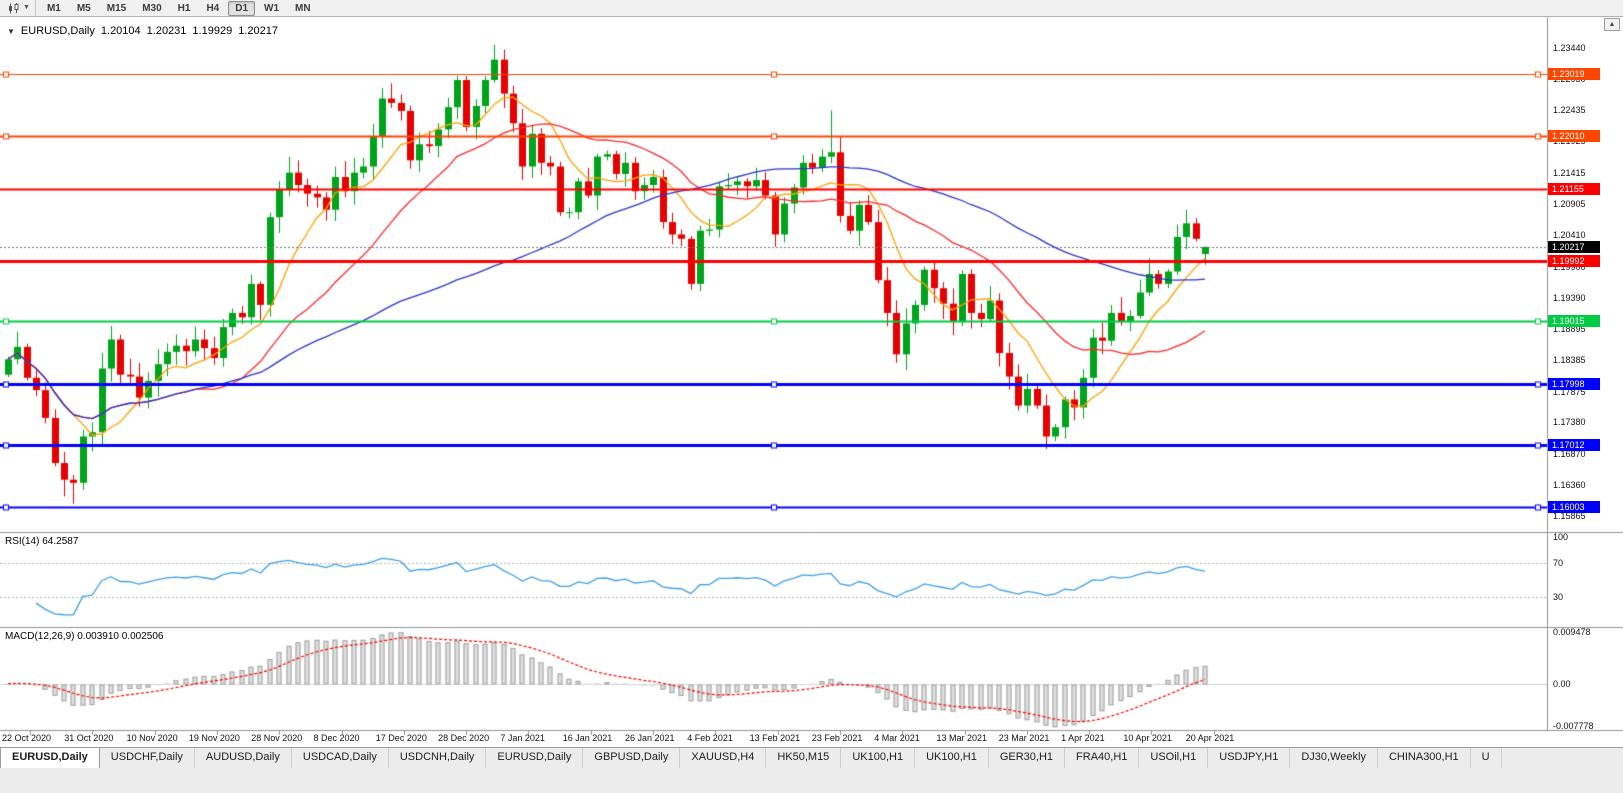 The image size is (1623, 793). Describe the element at coordinates (303, 8) in the screenshot. I see `timeframe-button-mn: MN` at that location.